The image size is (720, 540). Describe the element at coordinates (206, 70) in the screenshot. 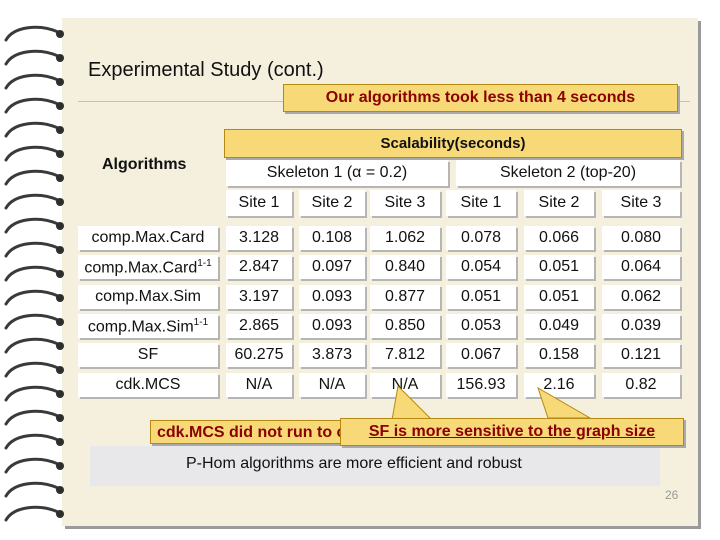

I see `slide-title: Experimental Study (cont.)` at that location.